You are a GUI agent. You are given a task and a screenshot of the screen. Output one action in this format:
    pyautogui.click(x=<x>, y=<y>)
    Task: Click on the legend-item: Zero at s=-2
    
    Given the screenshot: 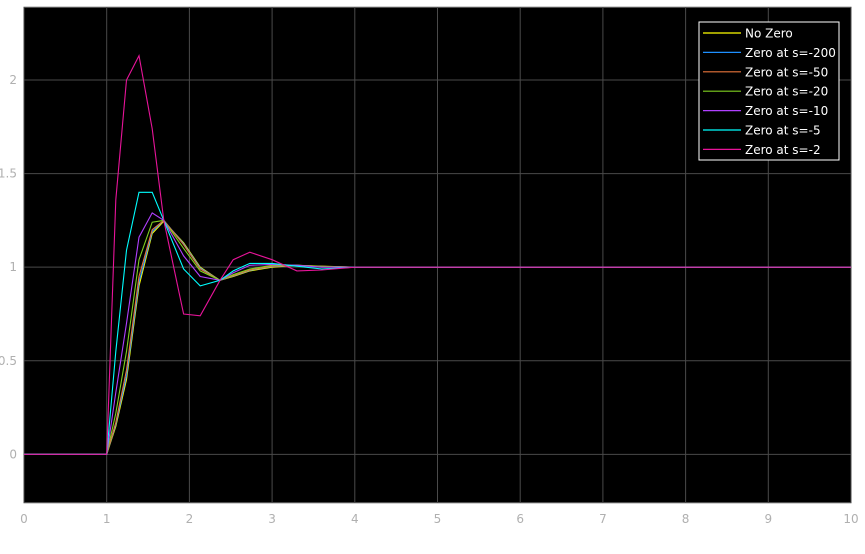 What is the action you would take?
    pyautogui.click(x=762, y=150)
    